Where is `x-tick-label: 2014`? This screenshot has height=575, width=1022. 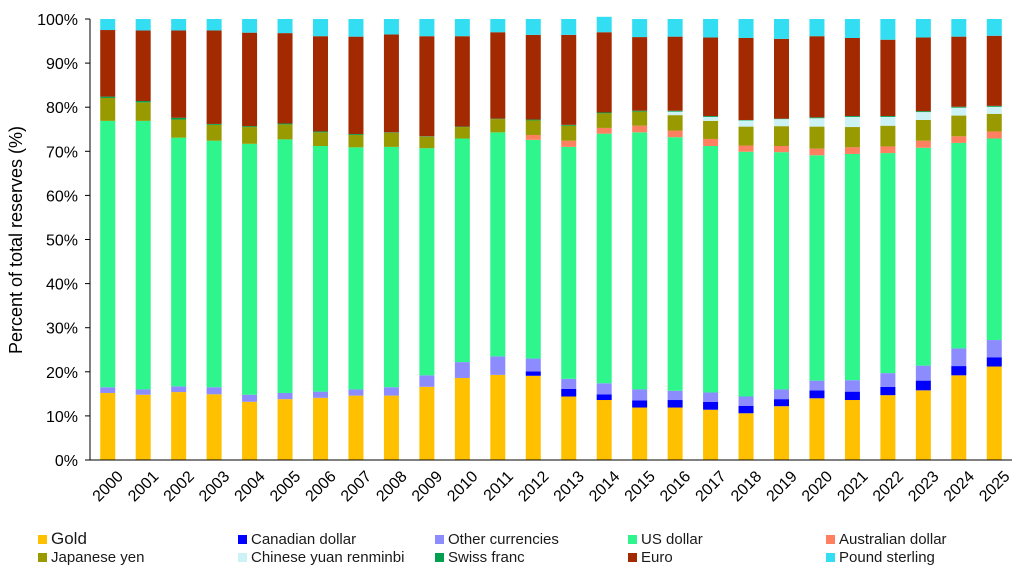
x-tick-label: 2014 is located at coordinates (604, 486).